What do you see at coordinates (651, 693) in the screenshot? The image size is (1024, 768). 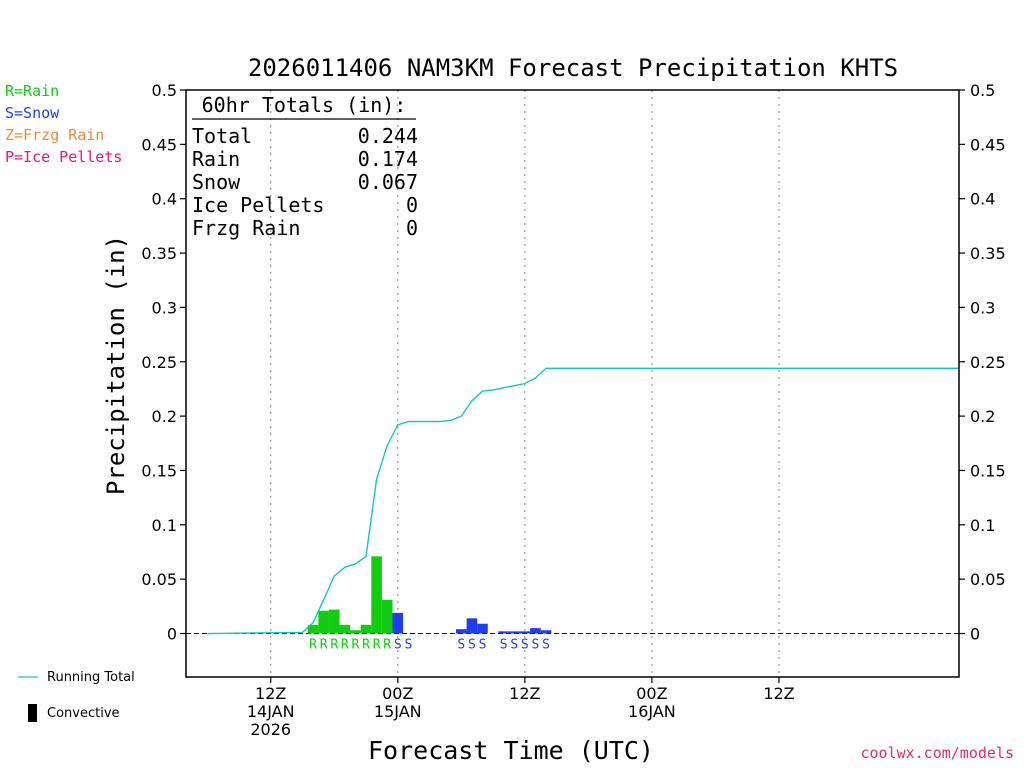 I see `x-tick-label-3-0: 00Z` at bounding box center [651, 693].